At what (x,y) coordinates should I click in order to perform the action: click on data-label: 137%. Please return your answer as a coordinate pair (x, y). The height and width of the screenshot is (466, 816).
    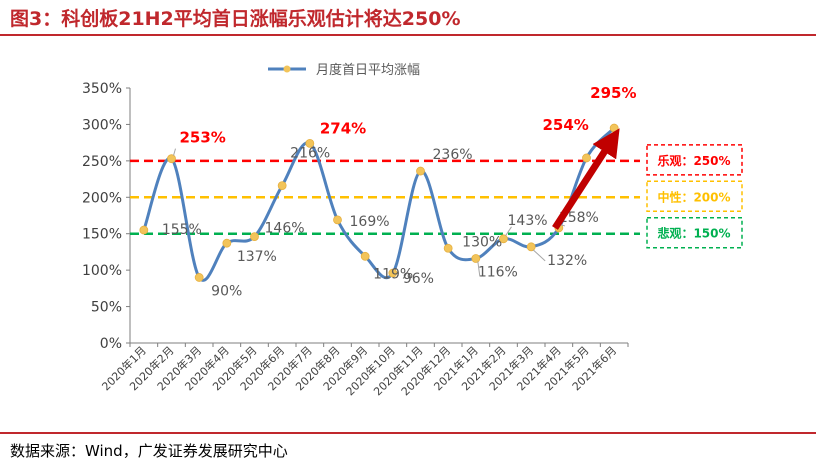
    Looking at the image, I should click on (257, 257).